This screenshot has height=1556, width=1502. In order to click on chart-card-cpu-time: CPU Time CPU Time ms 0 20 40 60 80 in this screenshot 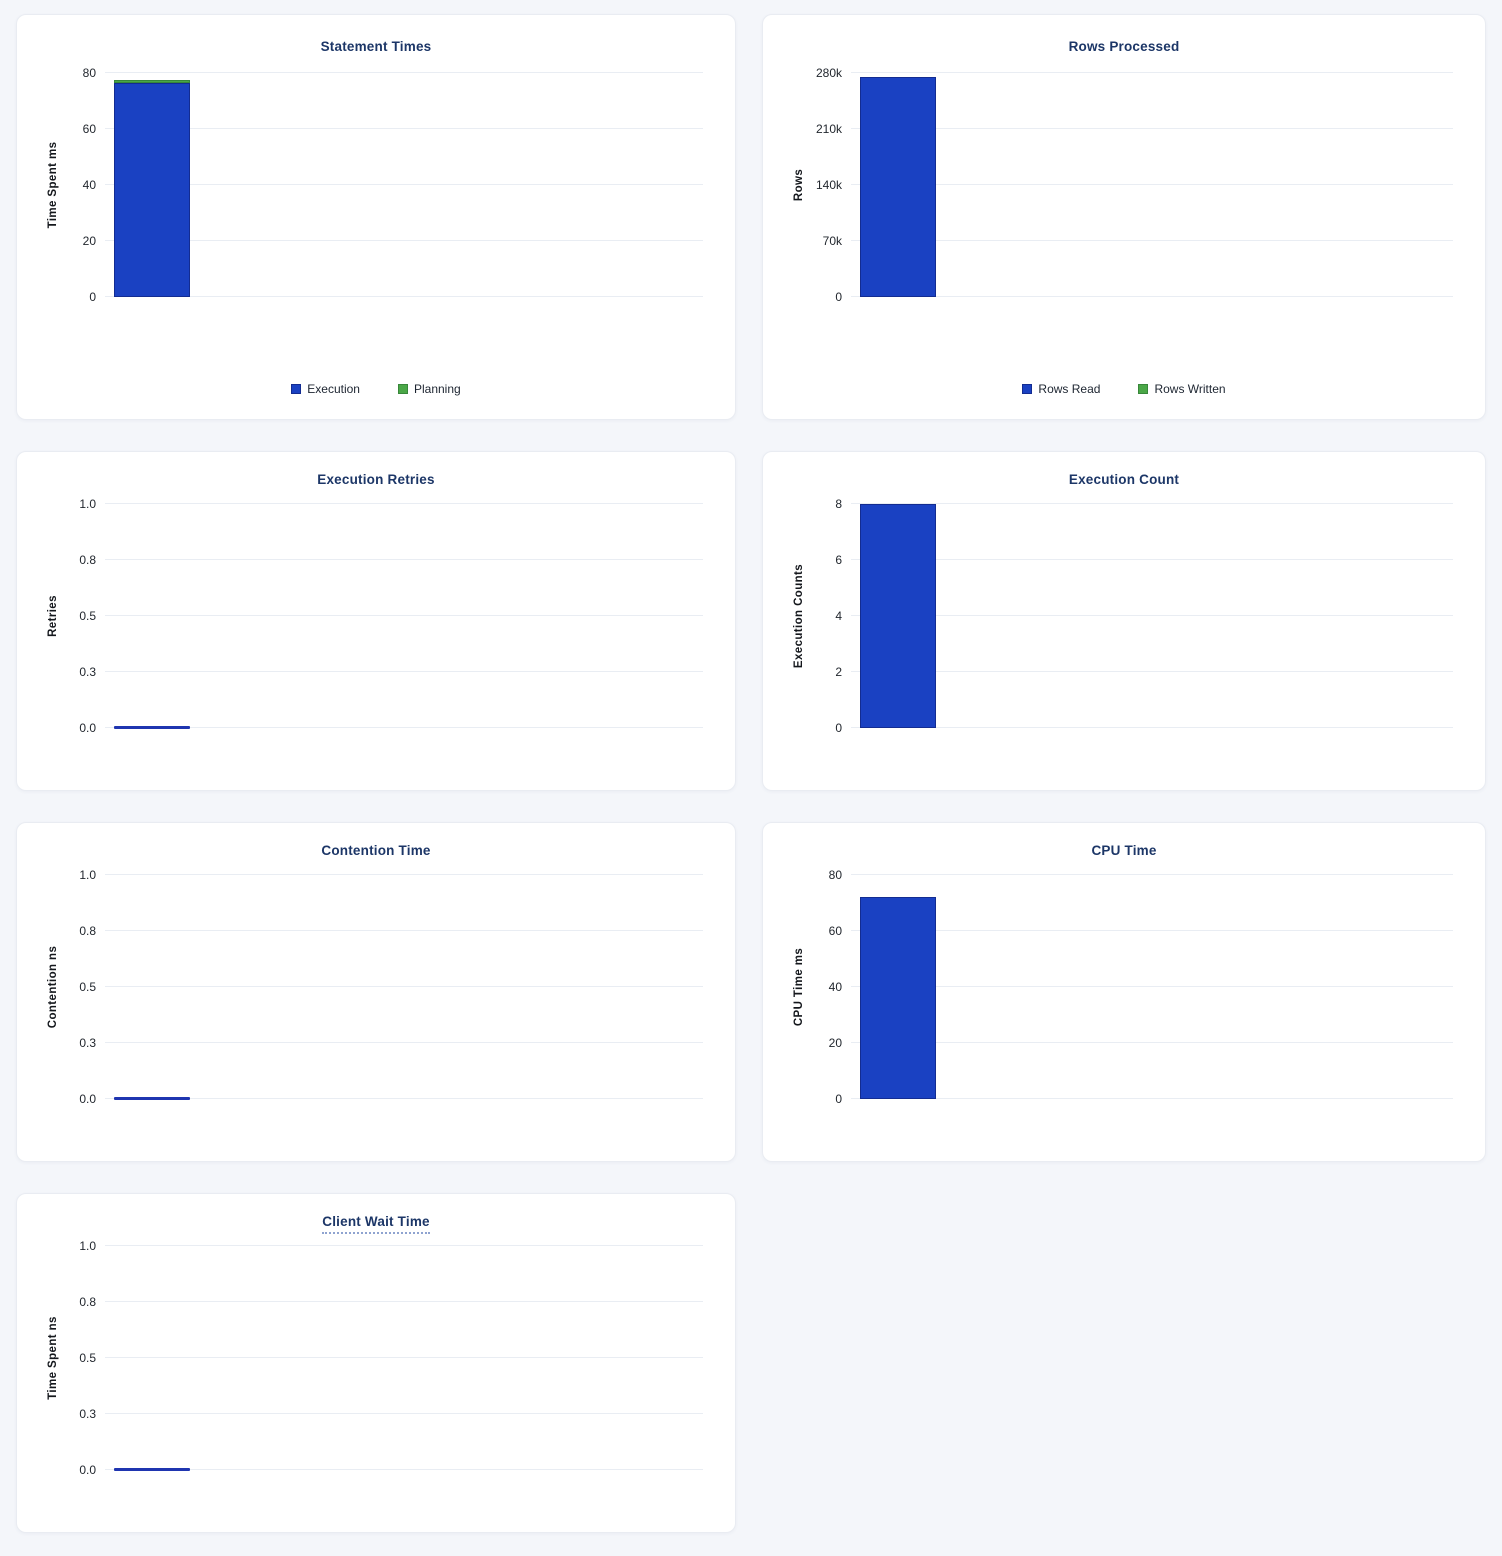, I will do `click(1124, 992)`.